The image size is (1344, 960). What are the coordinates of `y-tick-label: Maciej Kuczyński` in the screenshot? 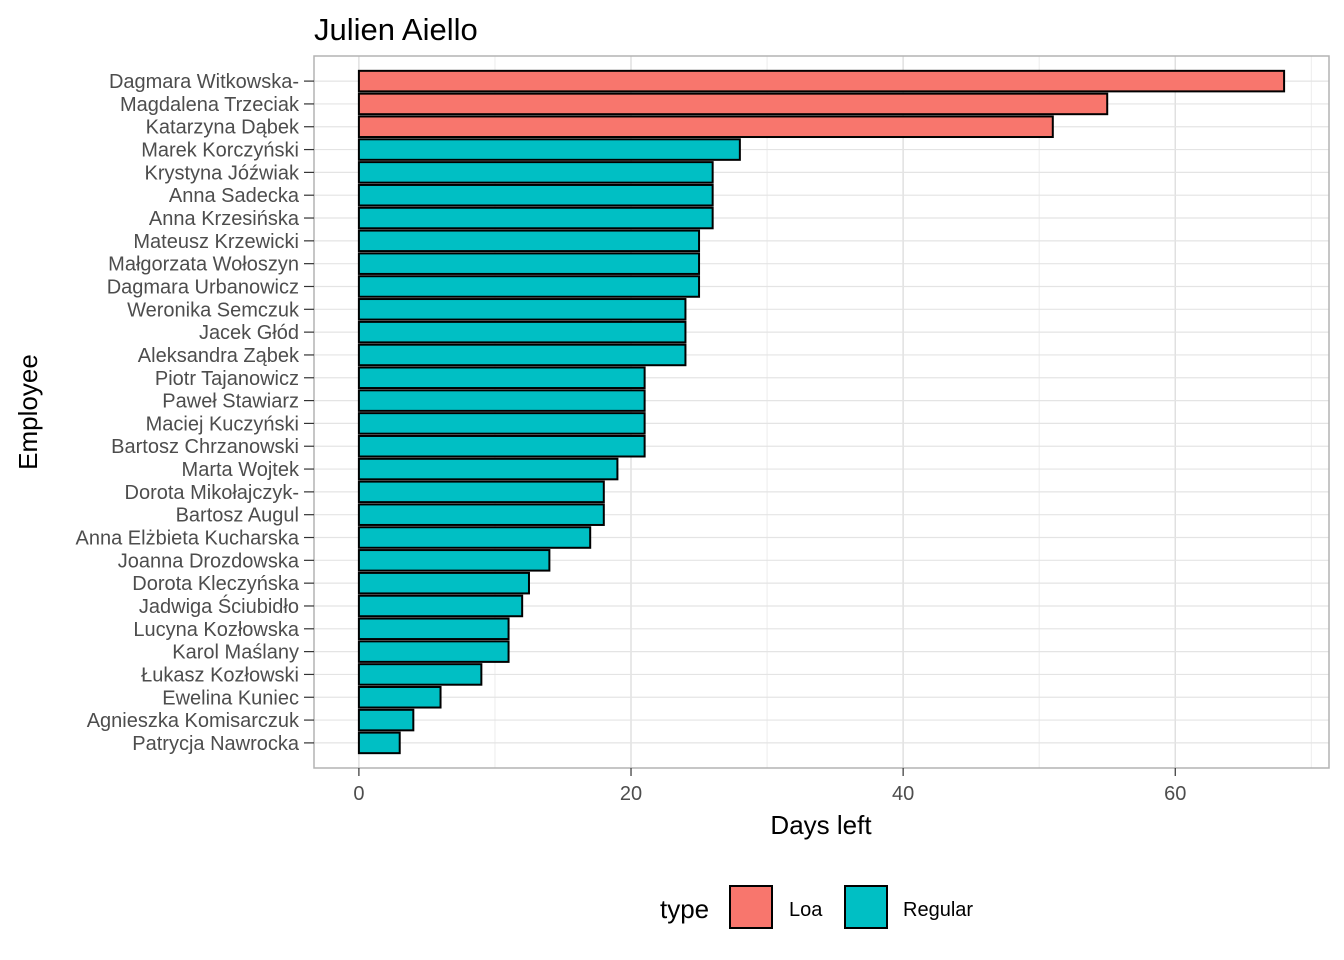 It's located at (222, 424).